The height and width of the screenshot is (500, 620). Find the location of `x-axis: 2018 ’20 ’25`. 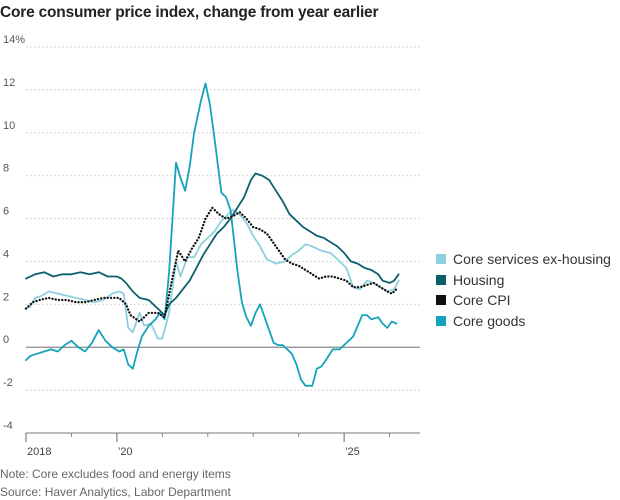

x-axis: 2018 ’20 ’25 is located at coordinates (222, 445).